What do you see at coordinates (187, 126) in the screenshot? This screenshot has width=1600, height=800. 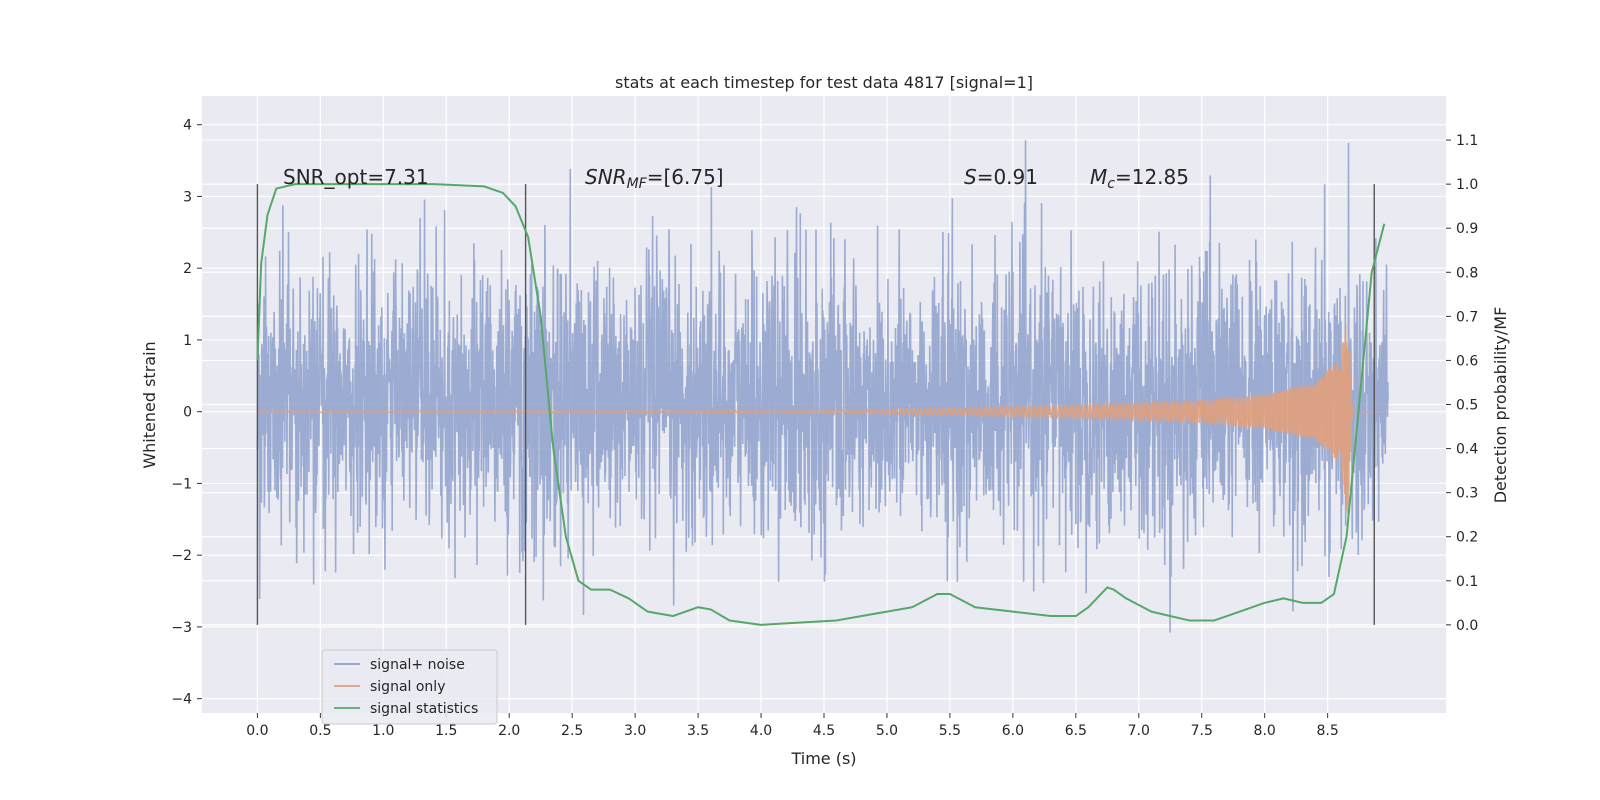 I see `y-tick-label: 4` at bounding box center [187, 126].